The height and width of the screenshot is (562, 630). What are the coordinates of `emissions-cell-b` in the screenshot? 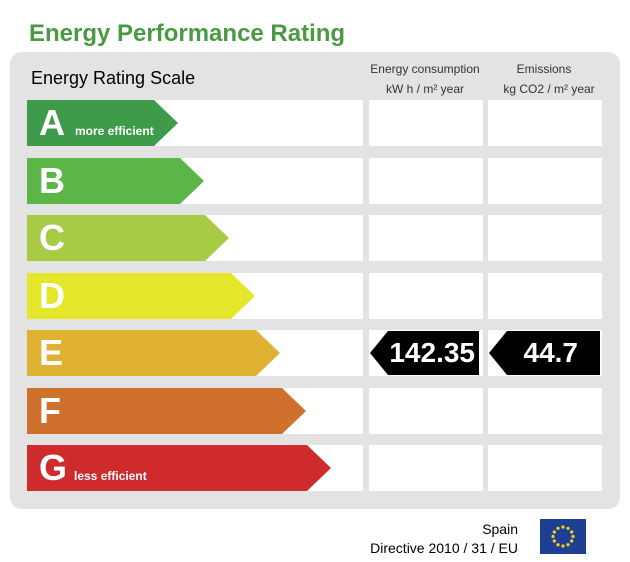 It's located at (545, 181).